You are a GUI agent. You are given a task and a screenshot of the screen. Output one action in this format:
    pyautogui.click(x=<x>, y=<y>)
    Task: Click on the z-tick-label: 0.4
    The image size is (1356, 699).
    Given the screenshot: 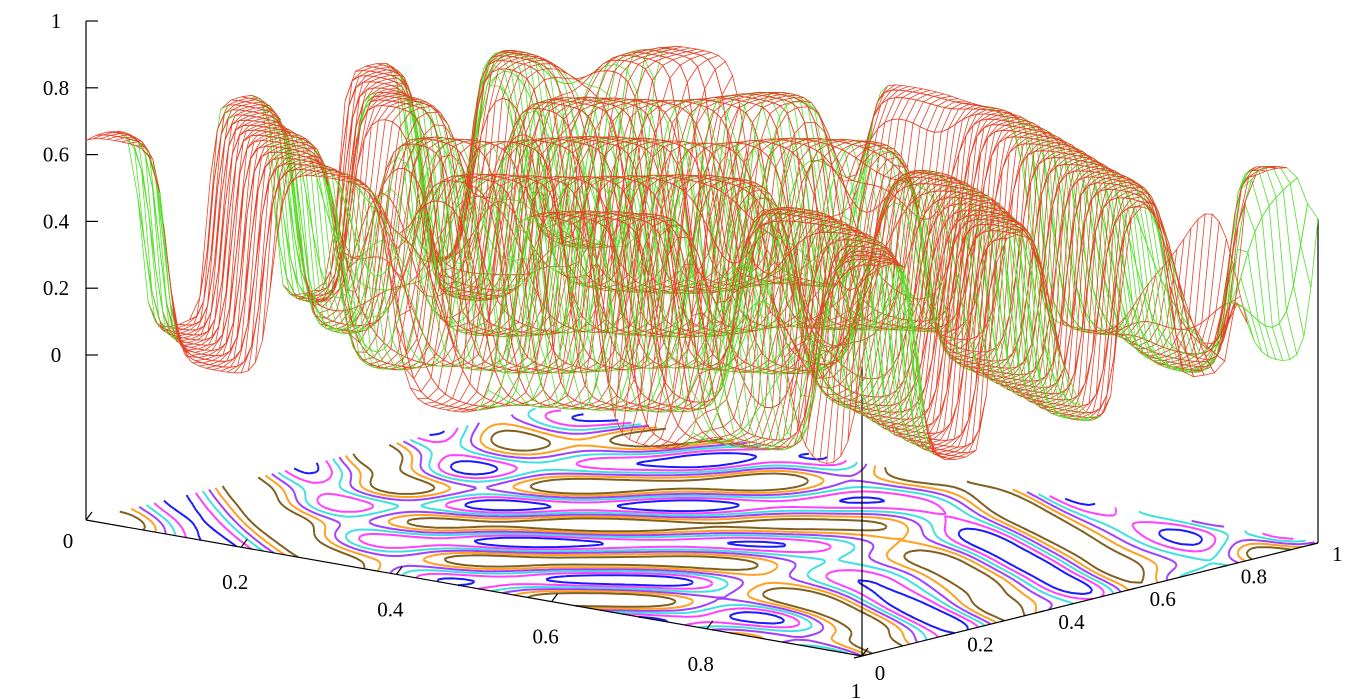 What is the action you would take?
    pyautogui.click(x=56, y=221)
    